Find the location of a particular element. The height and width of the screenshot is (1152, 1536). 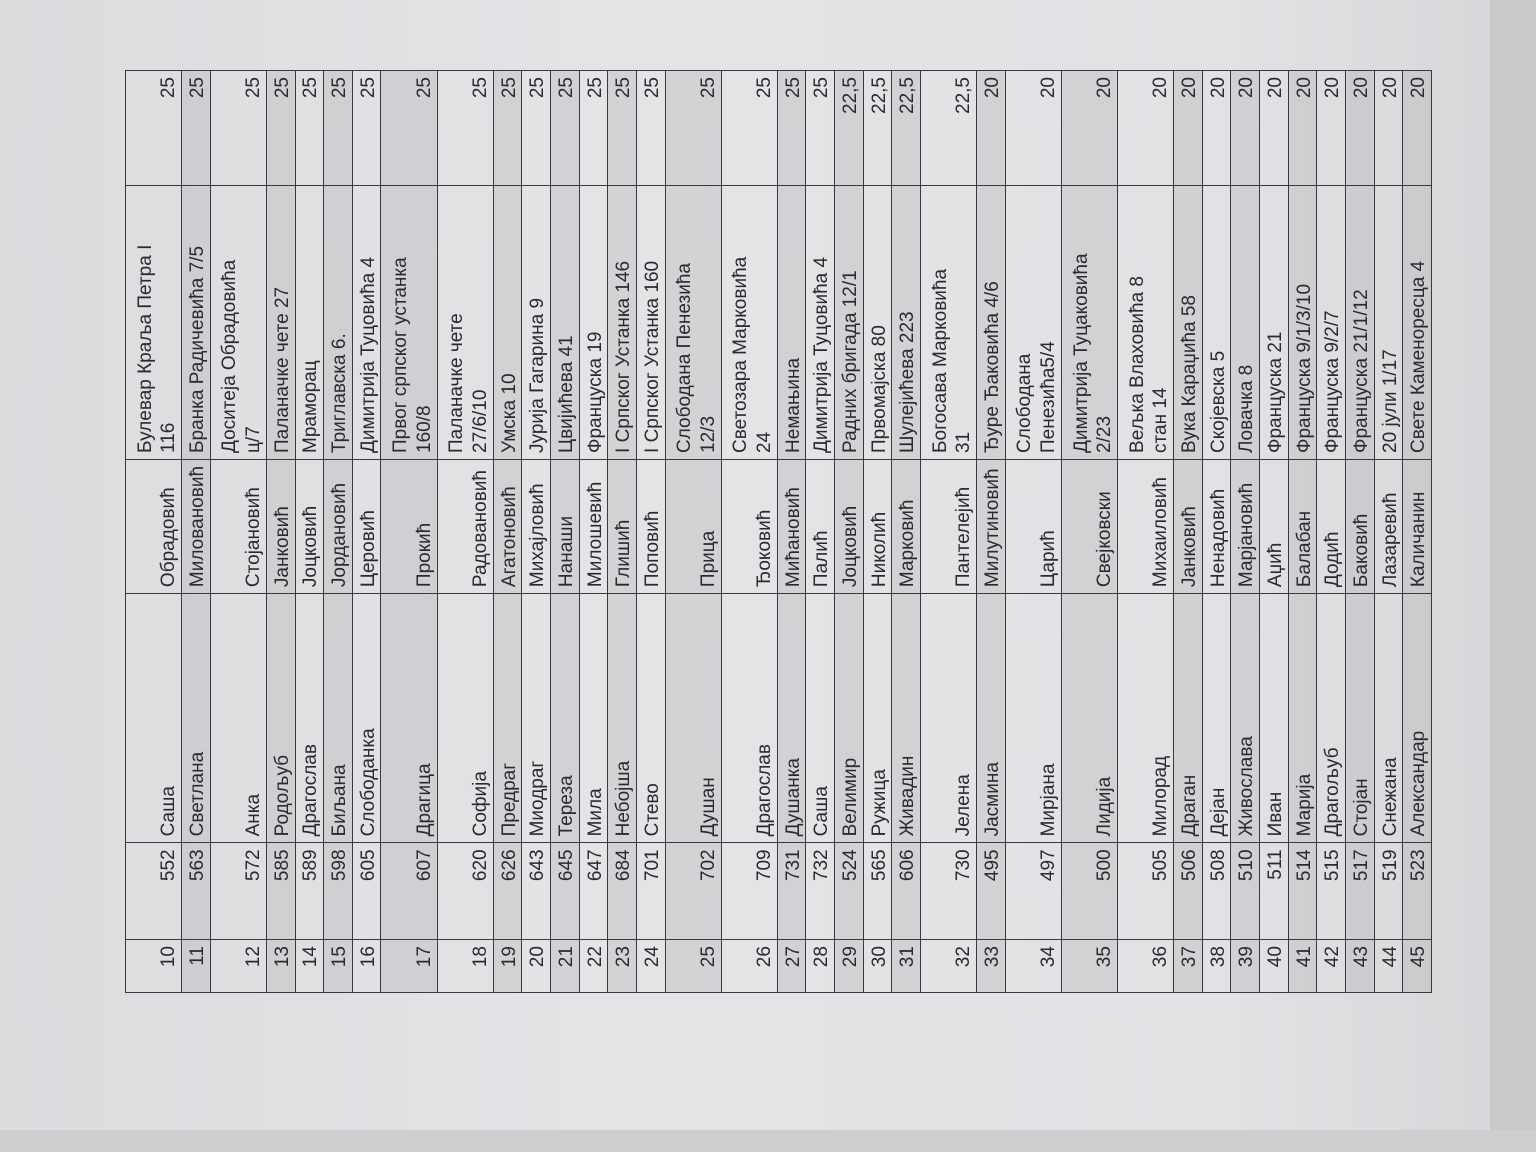

row-number-cell: 23 is located at coordinates (622, 966).